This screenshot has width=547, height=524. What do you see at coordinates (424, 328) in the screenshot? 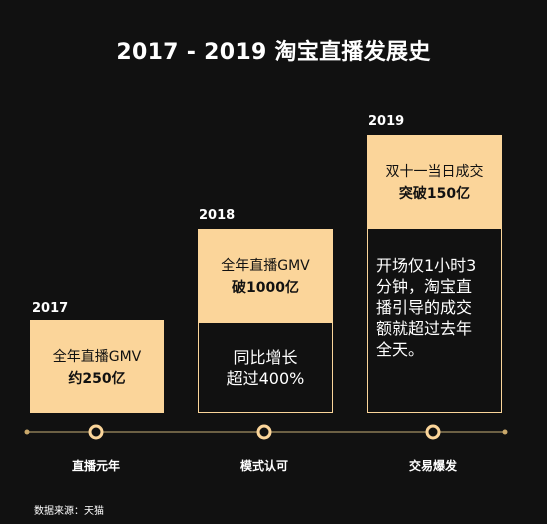
I see `description-line: 额就超过去年` at bounding box center [424, 328].